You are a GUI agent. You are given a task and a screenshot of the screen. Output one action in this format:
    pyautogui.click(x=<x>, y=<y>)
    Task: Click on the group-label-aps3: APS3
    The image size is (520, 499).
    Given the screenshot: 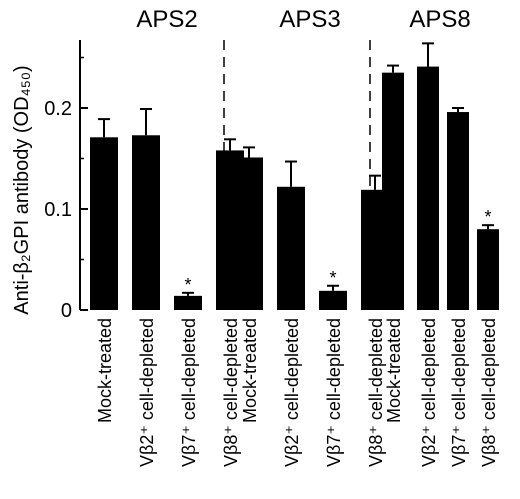 What is the action you would take?
    pyautogui.click(x=309, y=19)
    